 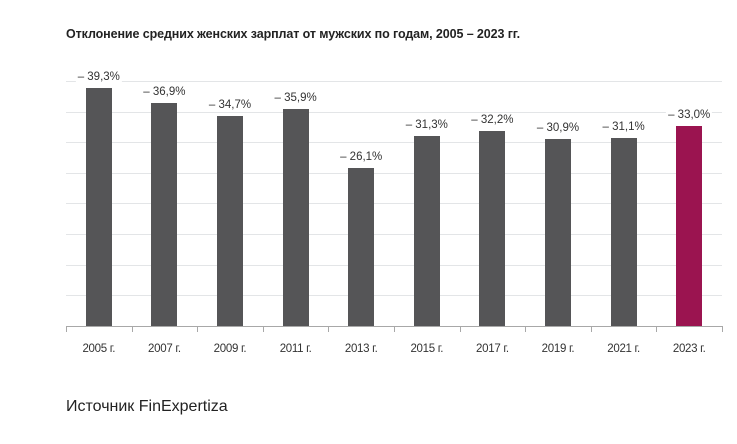 I want to click on value-label: – 31,3%, so click(x=426, y=125).